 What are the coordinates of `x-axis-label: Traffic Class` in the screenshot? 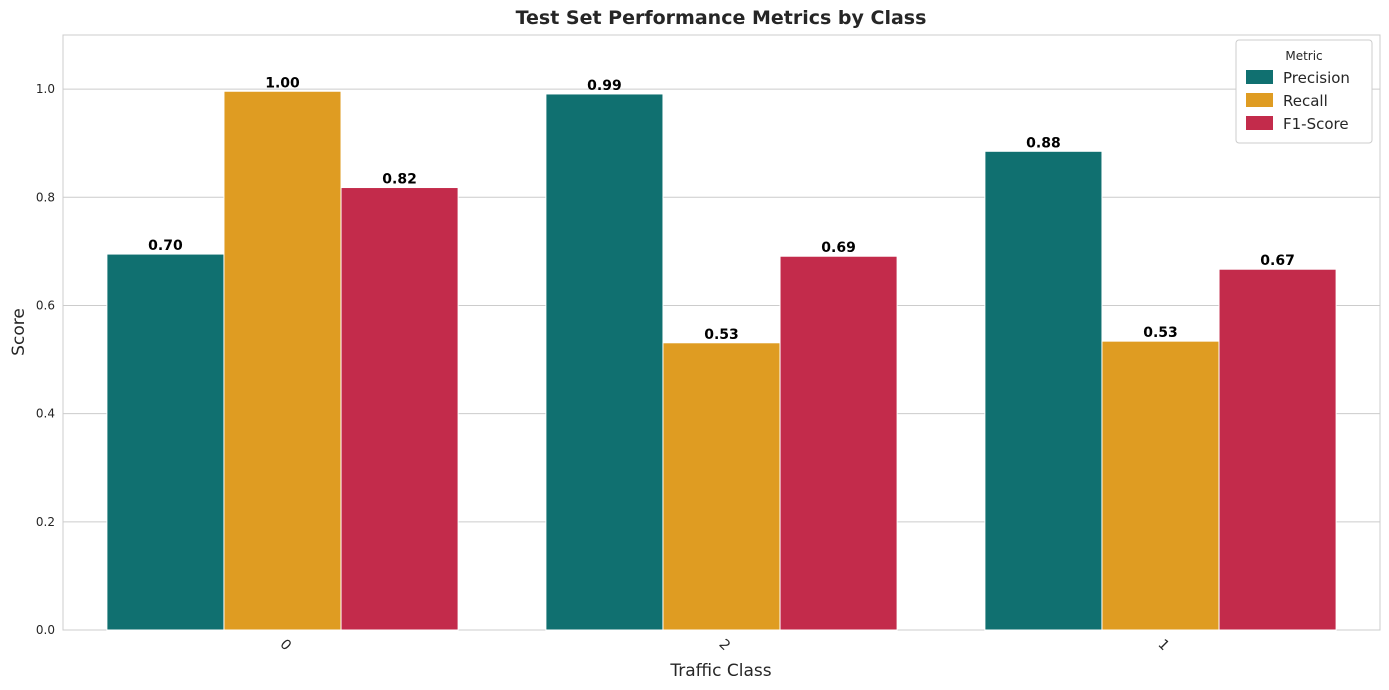 It's located at (720, 671).